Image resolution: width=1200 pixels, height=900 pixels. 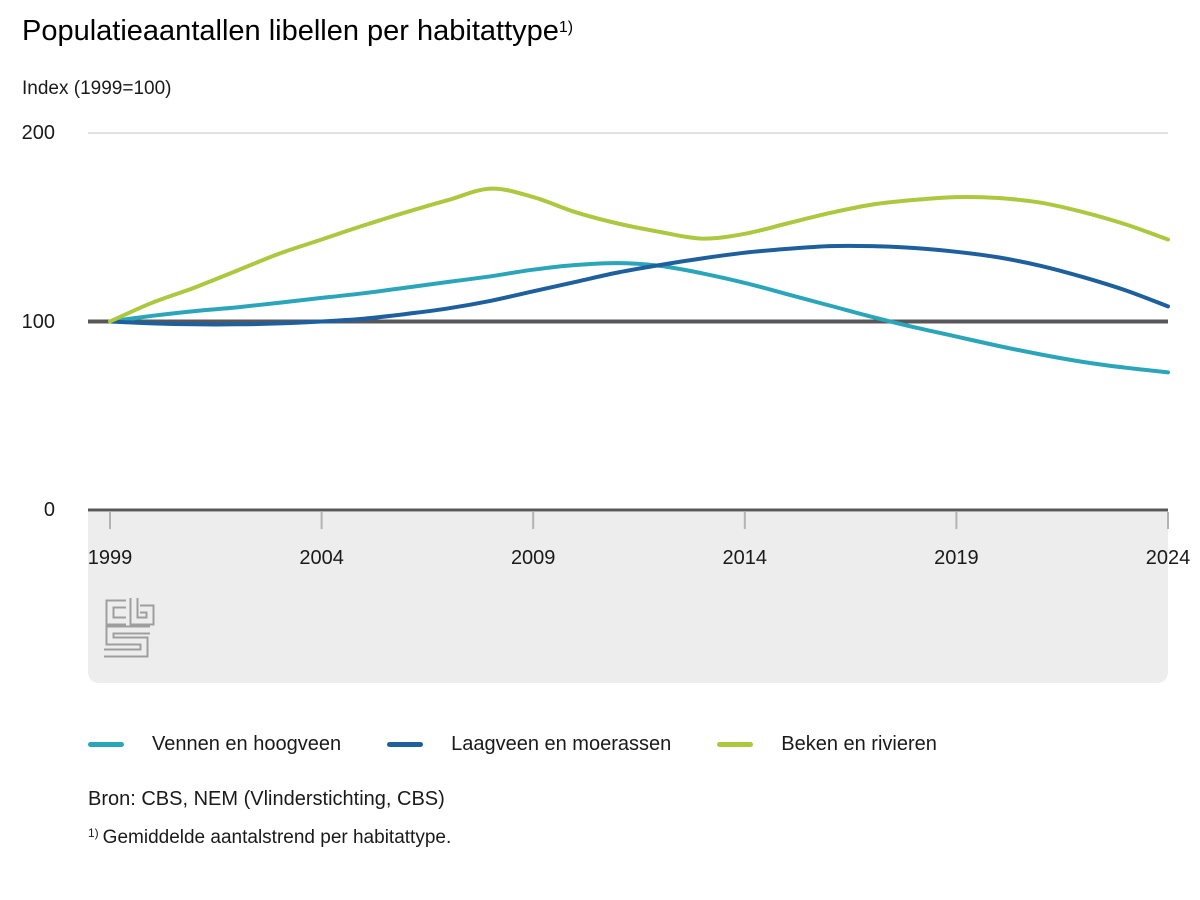 What do you see at coordinates (566, 28) in the screenshot?
I see `title-footnote-marker: 1)` at bounding box center [566, 28].